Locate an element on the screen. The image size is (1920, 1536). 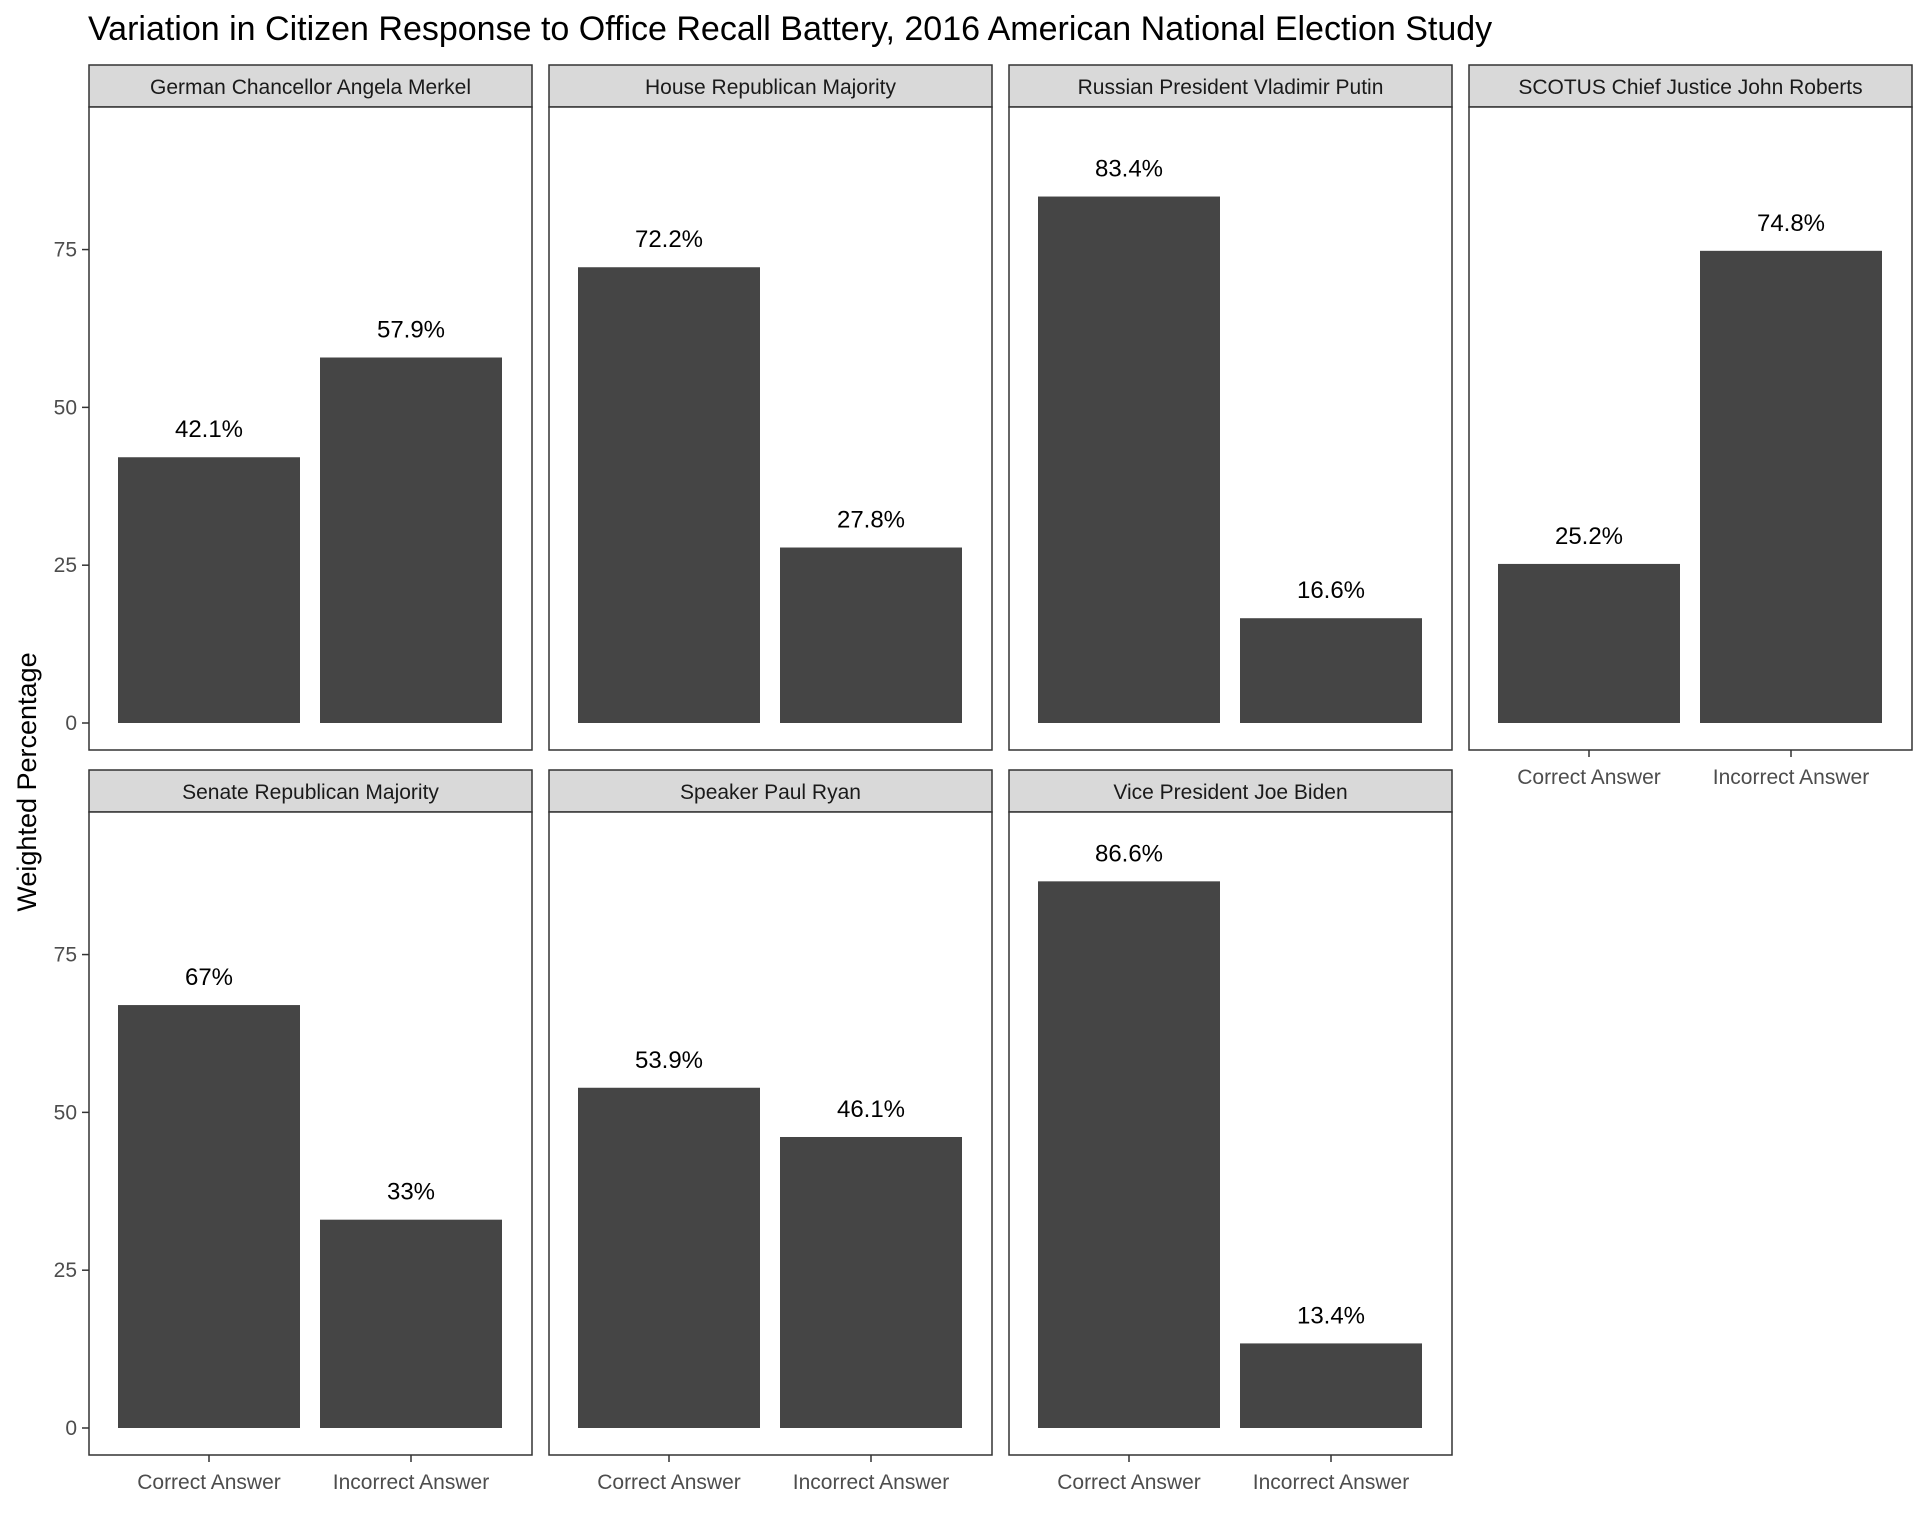
bar-value-label: 33% is located at coordinates (411, 1192).